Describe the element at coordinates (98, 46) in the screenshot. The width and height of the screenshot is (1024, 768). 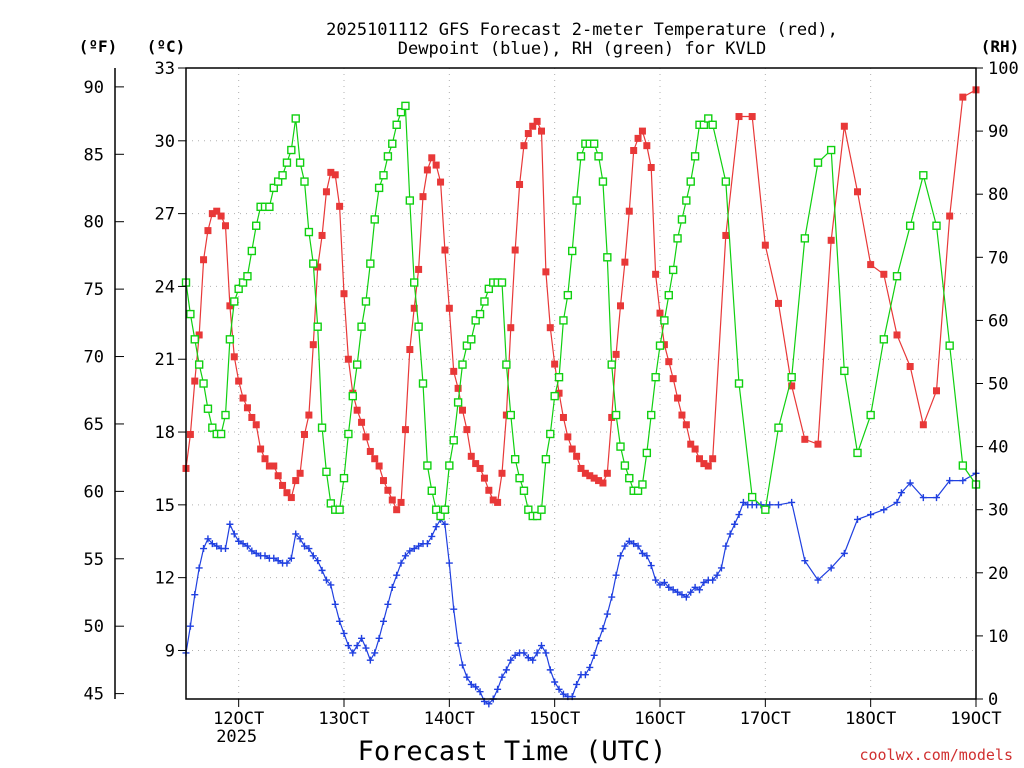
I see `unit-fahrenheit-label: (ºF)` at that location.